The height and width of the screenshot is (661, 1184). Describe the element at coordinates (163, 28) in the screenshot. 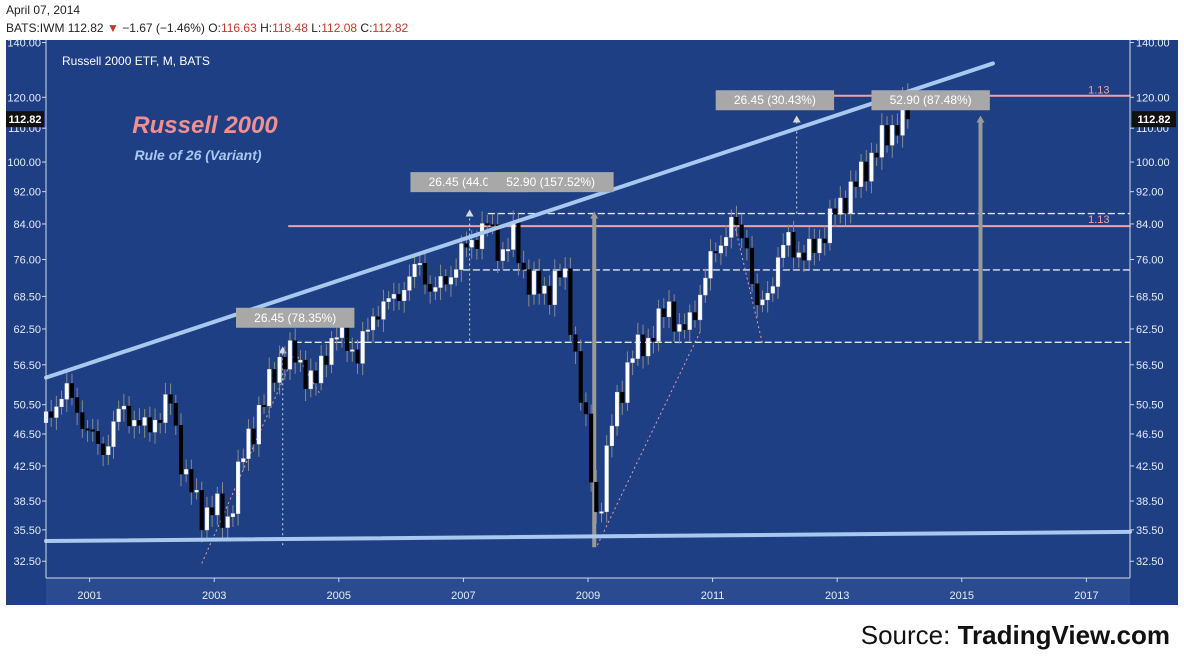

I see `price-change: −1.67 (−1.46%)` at that location.